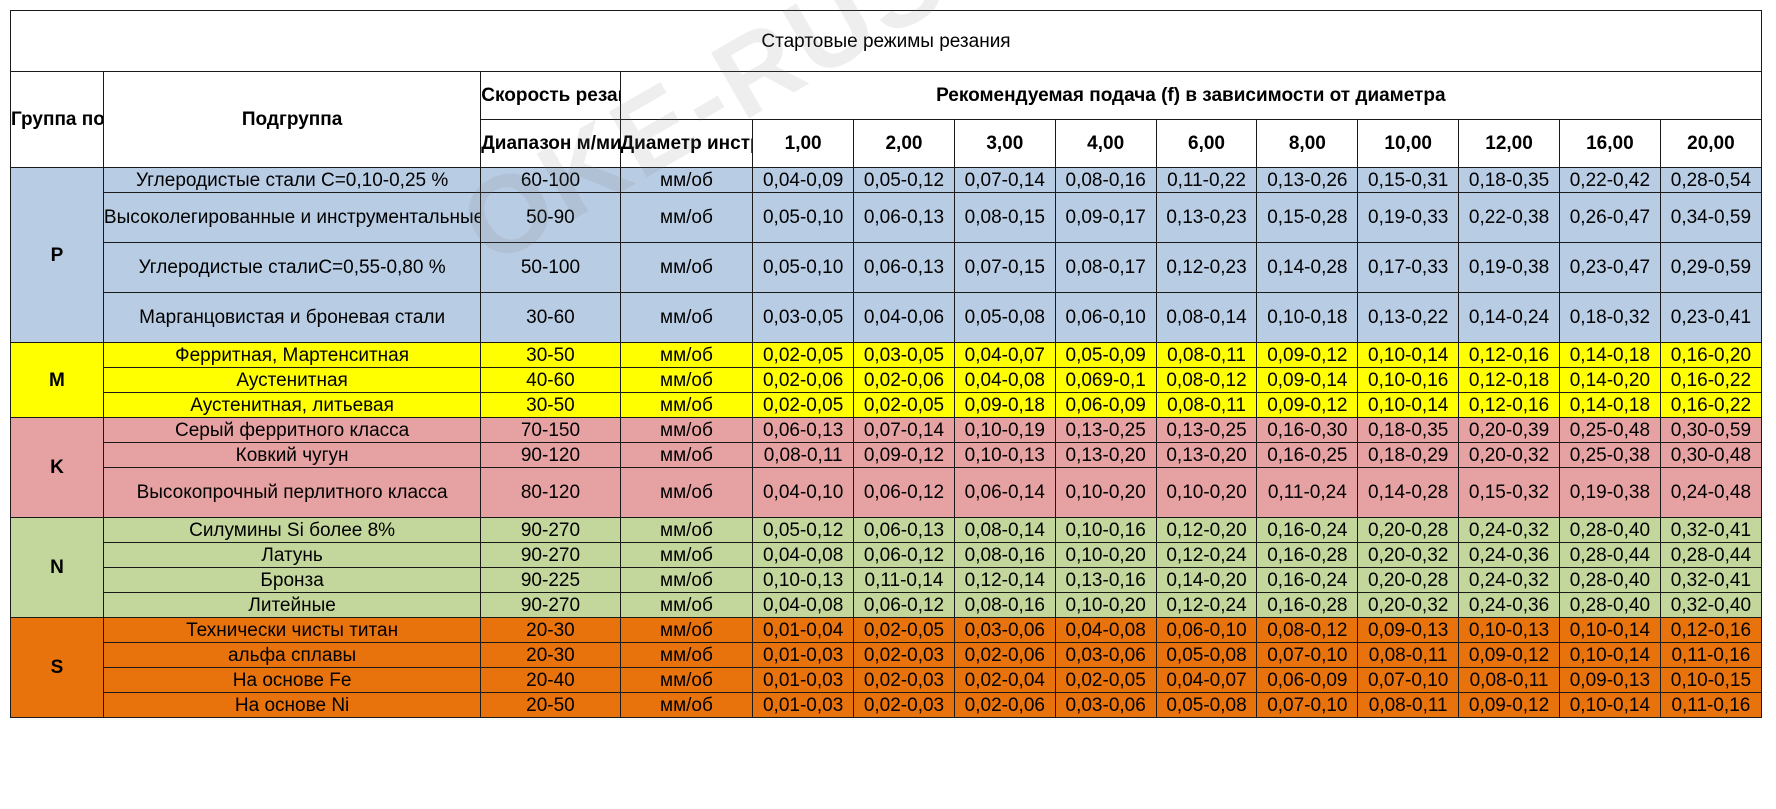  What do you see at coordinates (1206, 530) in the screenshot?
I see `feed-cell: 0,12-0,20` at bounding box center [1206, 530].